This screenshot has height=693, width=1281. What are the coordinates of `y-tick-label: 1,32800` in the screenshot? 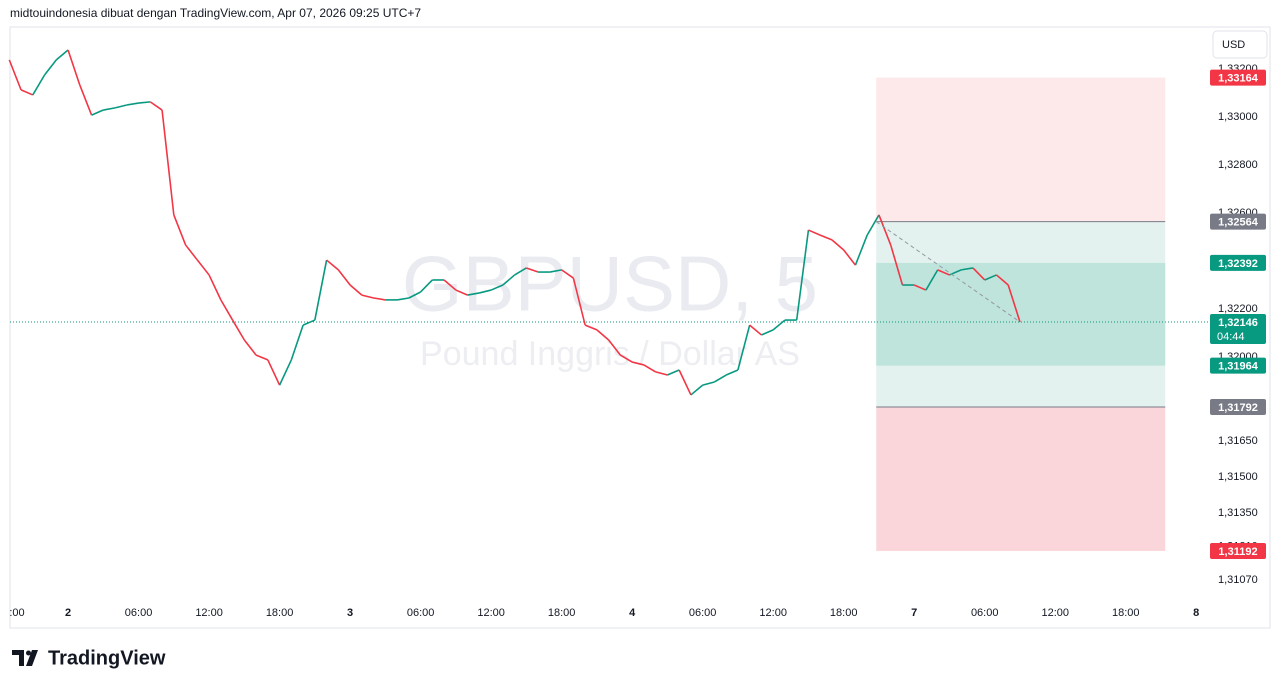 It's located at (1238, 165).